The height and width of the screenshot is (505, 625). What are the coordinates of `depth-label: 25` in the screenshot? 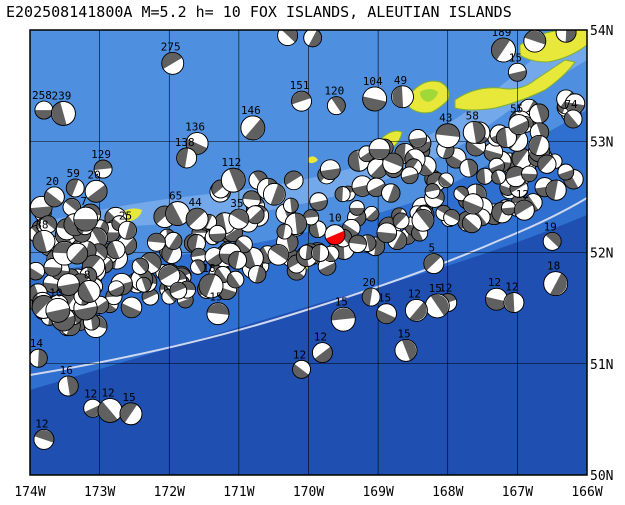 It's located at (125, 215).